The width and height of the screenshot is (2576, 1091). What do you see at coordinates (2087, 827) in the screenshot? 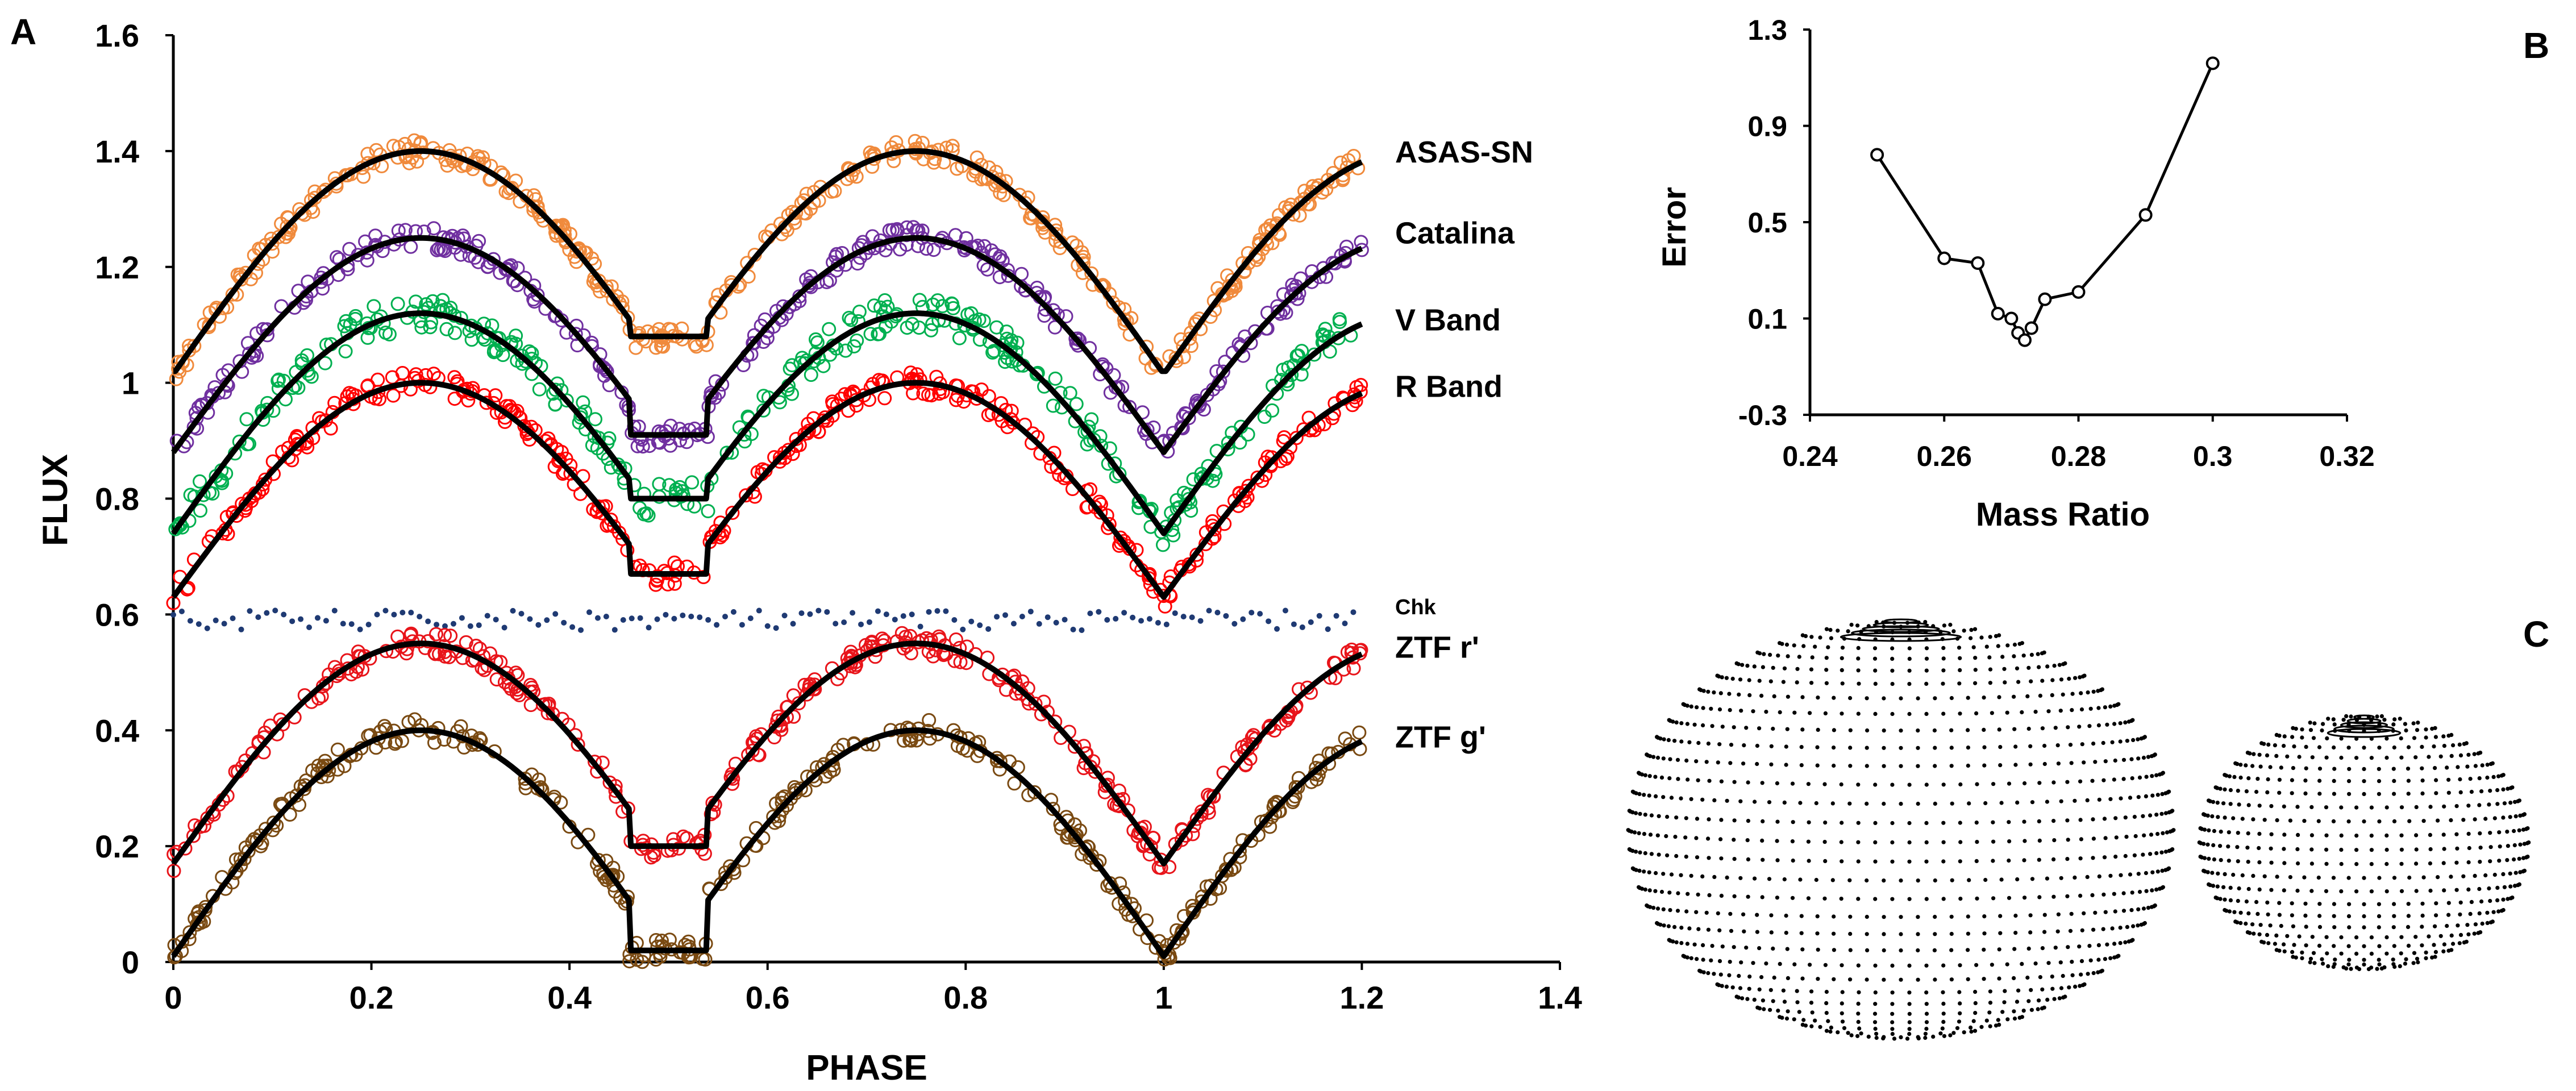
I see `panel-c-star-models: C` at bounding box center [2087, 827].